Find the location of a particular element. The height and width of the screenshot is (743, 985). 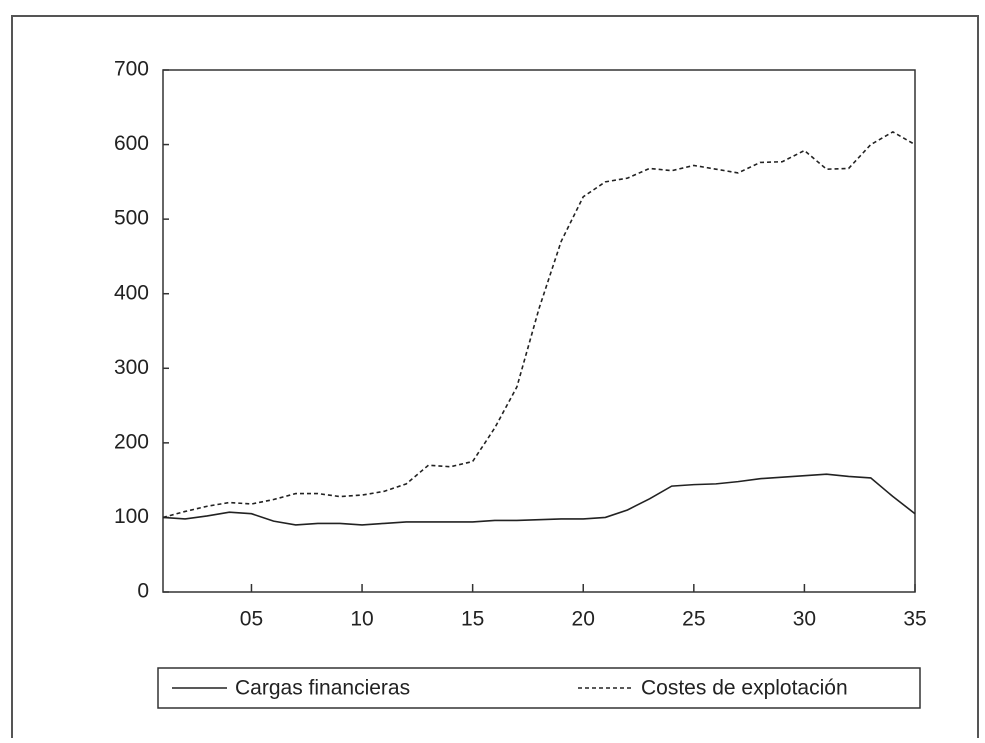

x-tick-label: 35 is located at coordinates (914, 619).